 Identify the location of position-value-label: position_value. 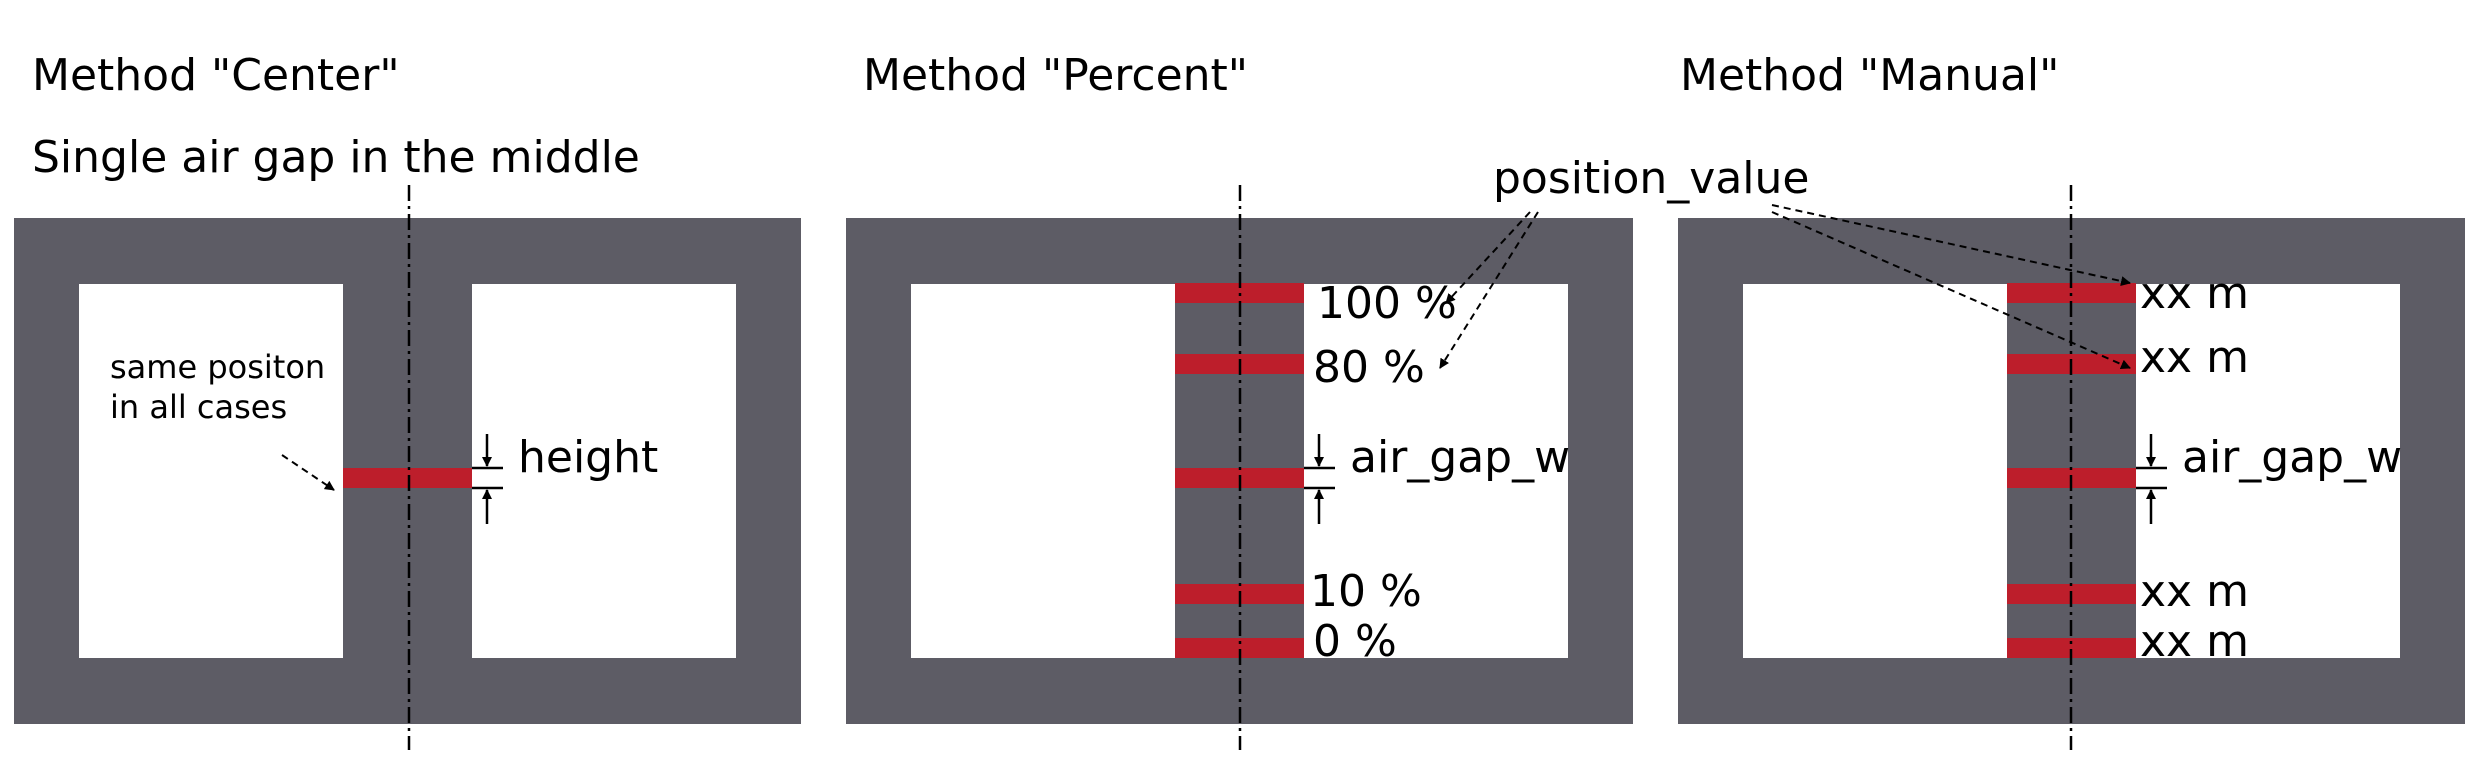
(1651, 178).